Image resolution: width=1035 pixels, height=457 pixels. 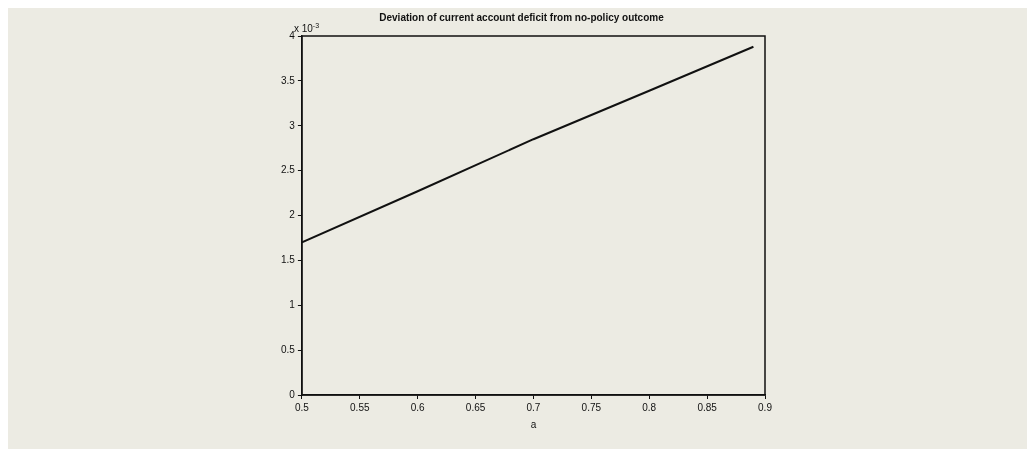 What do you see at coordinates (533, 424) in the screenshot?
I see `x-axis-title: a` at bounding box center [533, 424].